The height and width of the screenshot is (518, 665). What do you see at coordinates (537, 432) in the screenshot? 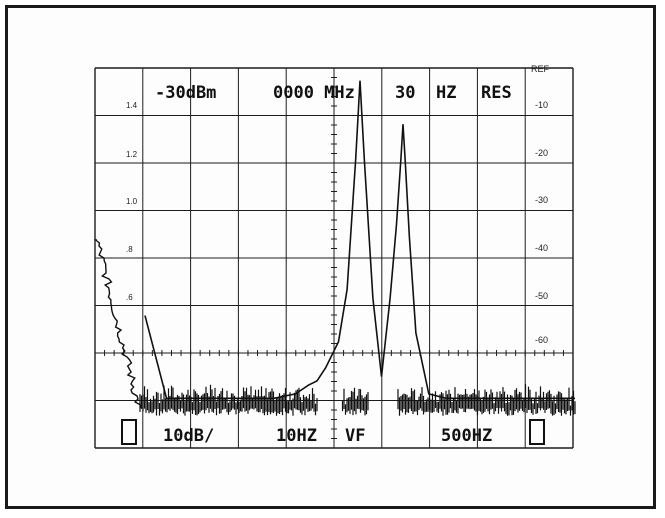
I see `bottom-readout-marker-right` at bounding box center [537, 432].